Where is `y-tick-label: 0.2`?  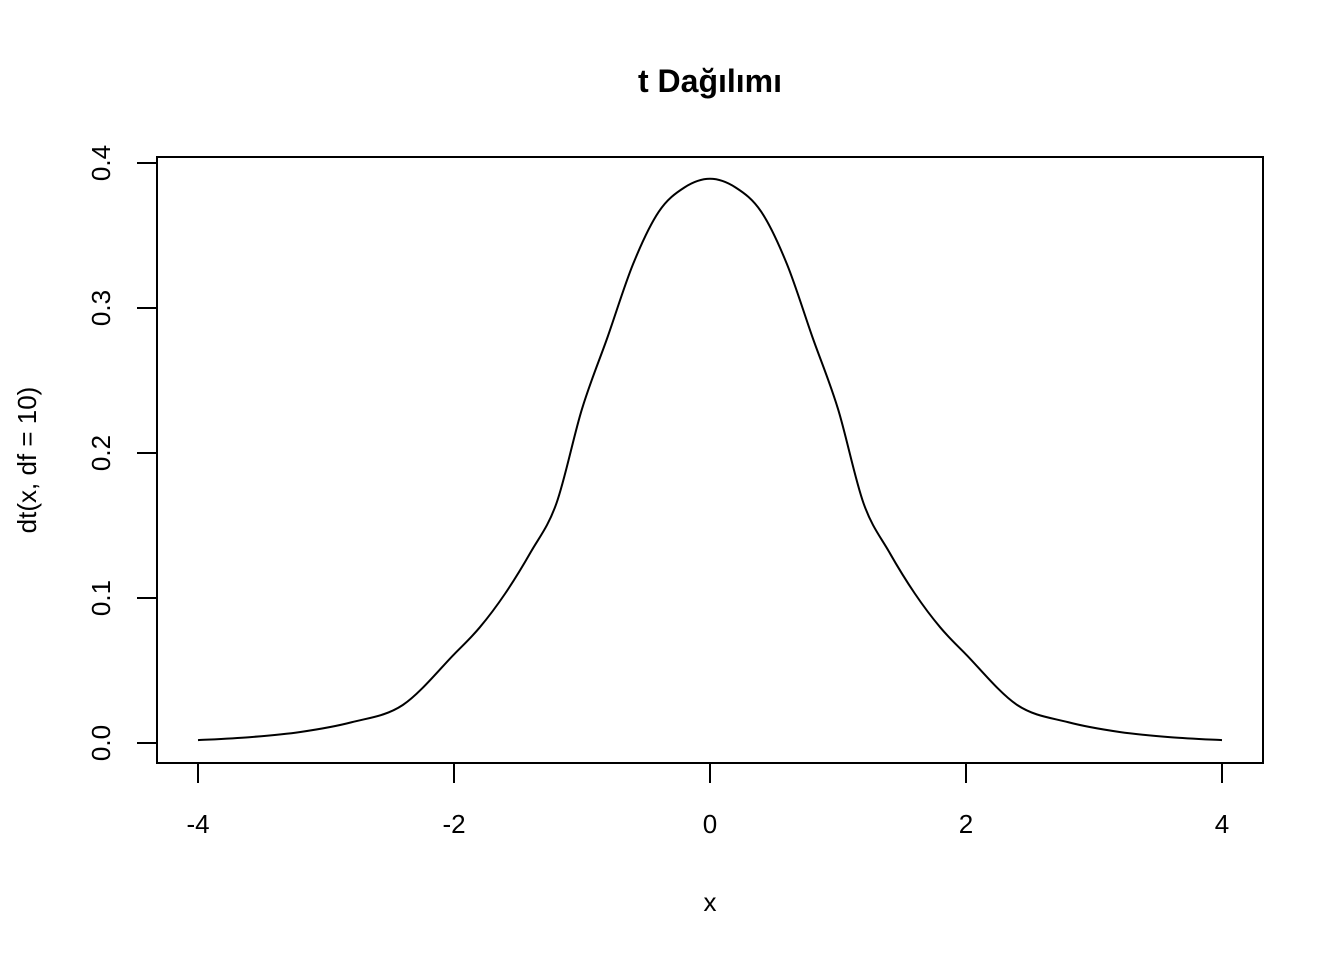 y-tick-label: 0.2 is located at coordinates (101, 453).